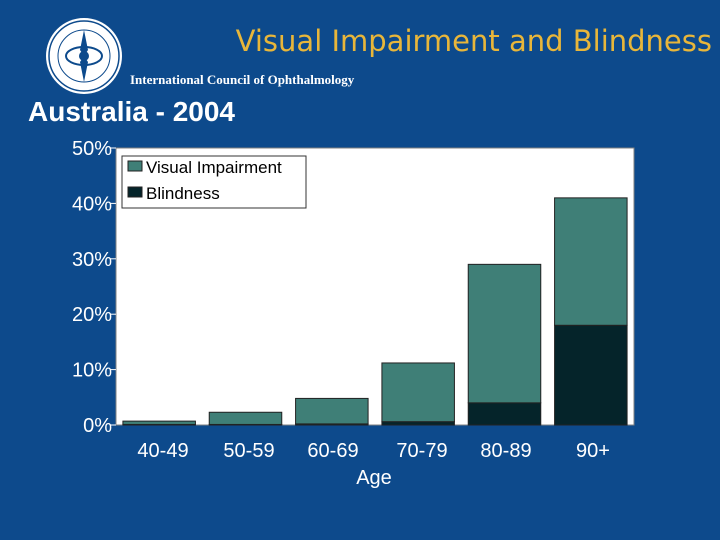 This screenshot has height=540, width=720. Describe the element at coordinates (593, 451) in the screenshot. I see `x-tick-label: 90+` at that location.